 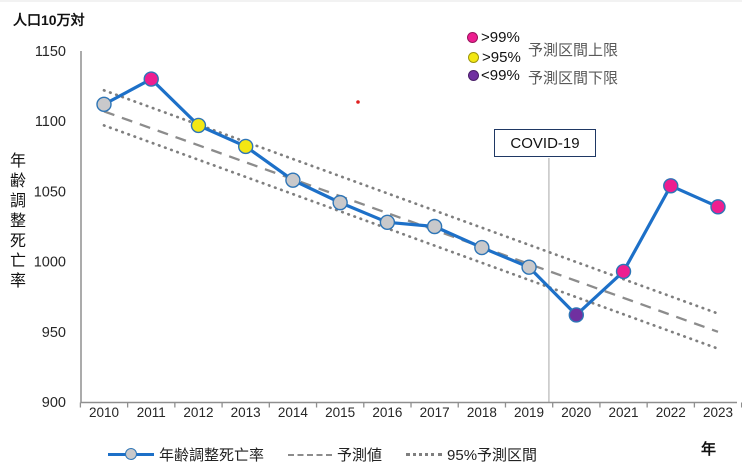 I want to click on data-point-2011, so click(x=151, y=79).